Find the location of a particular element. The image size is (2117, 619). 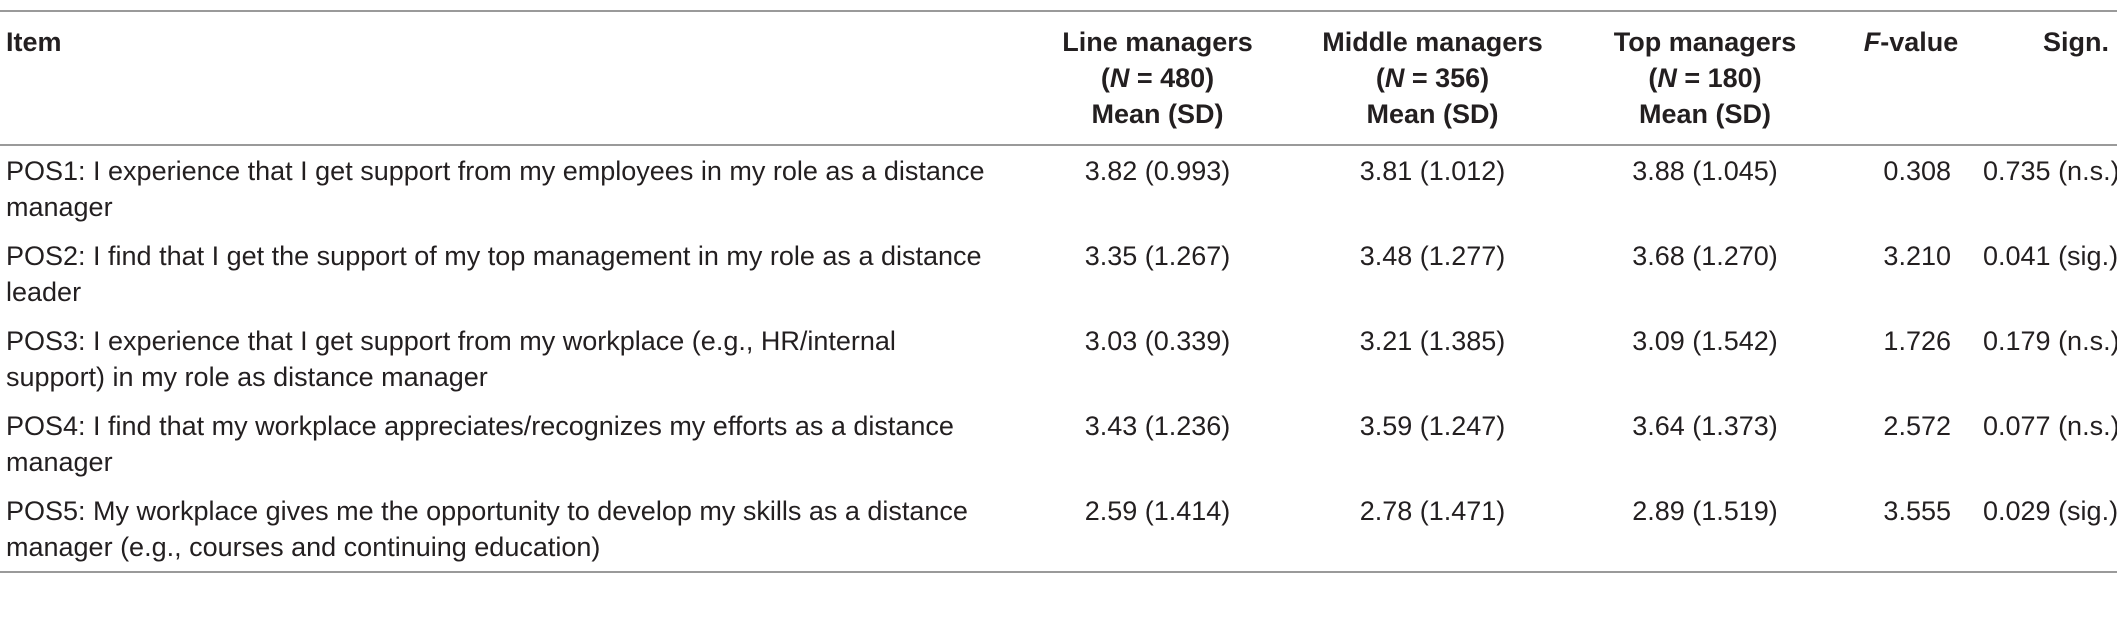

line-managers-cell: 2.59 (1.414) is located at coordinates (1157, 511).